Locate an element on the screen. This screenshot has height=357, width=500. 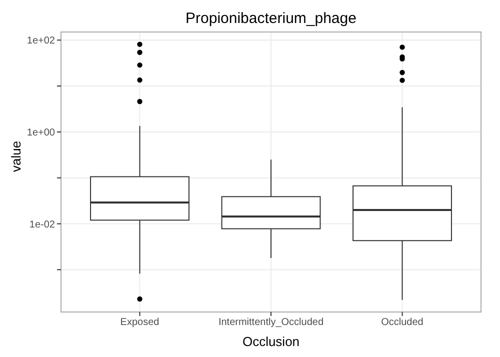
x-tick-label: Occluded is located at coordinates (402, 322).